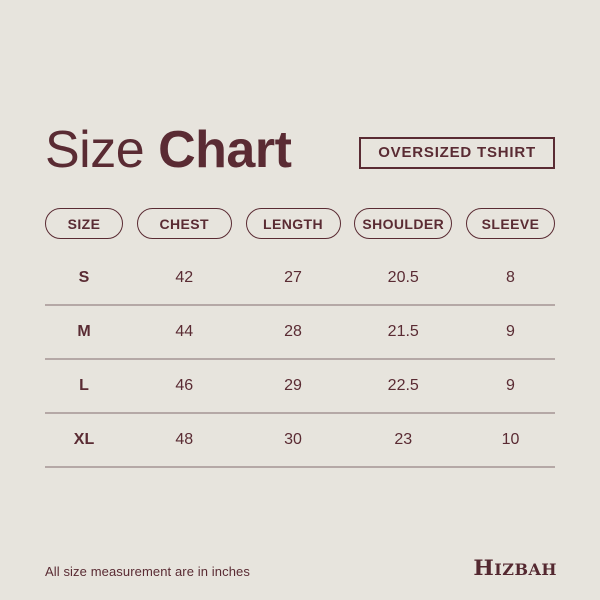  What do you see at coordinates (84, 277) in the screenshot?
I see `size-cell: S` at bounding box center [84, 277].